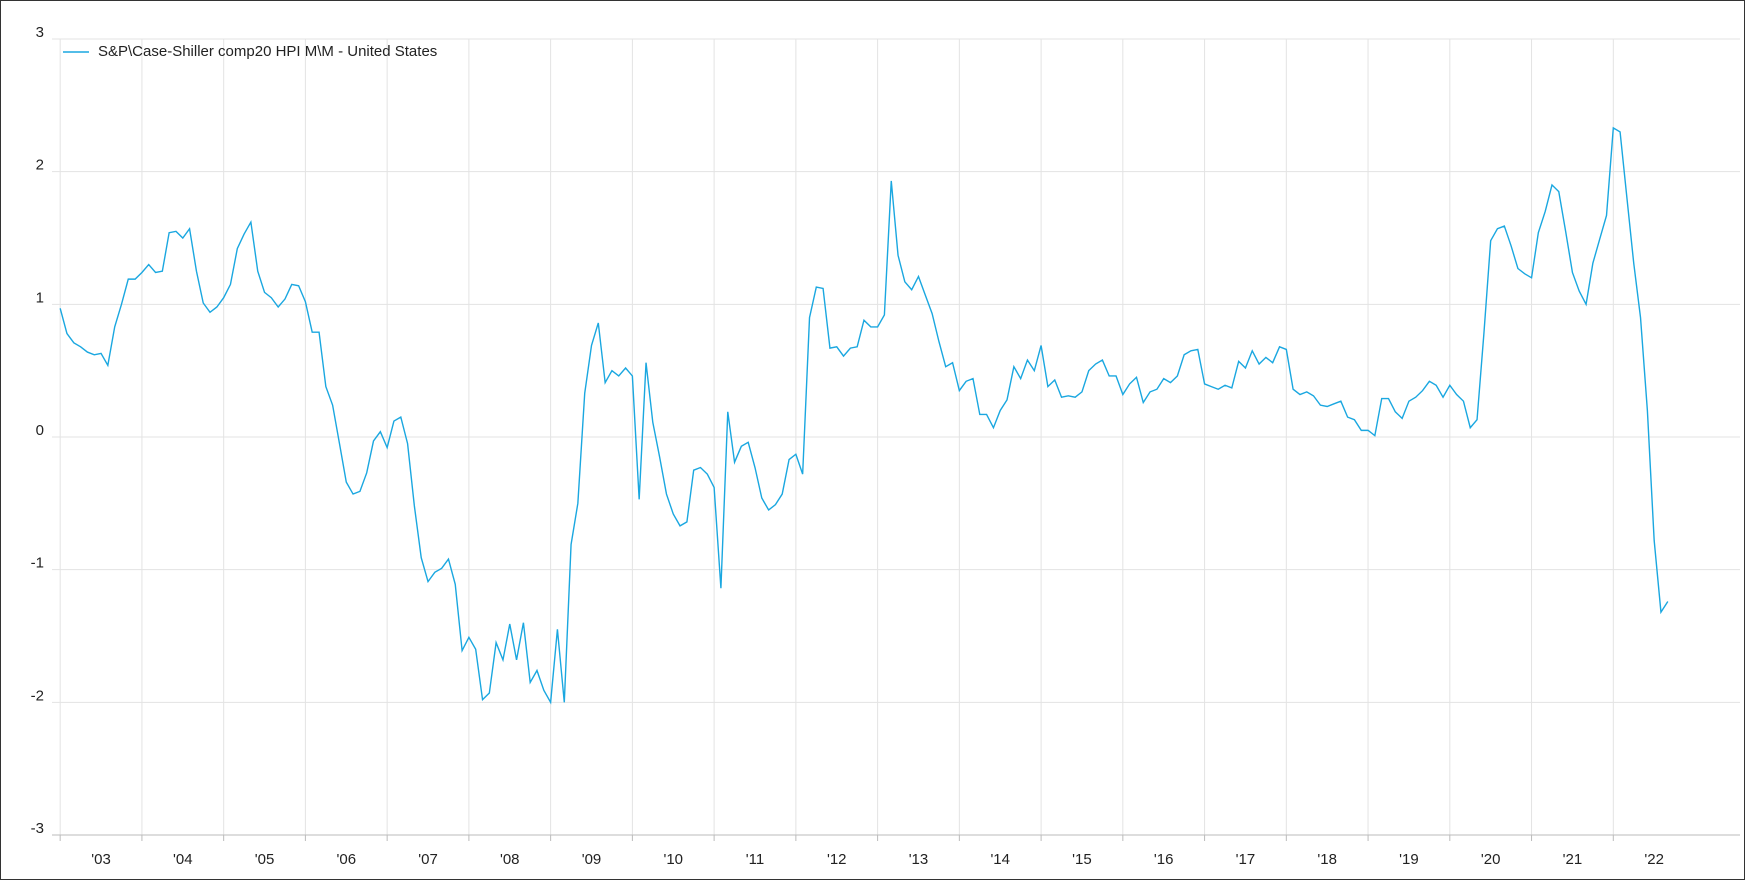 The width and height of the screenshot is (1745, 880). What do you see at coordinates (1573, 859) in the screenshot?
I see `x-tick-label: '21` at bounding box center [1573, 859].